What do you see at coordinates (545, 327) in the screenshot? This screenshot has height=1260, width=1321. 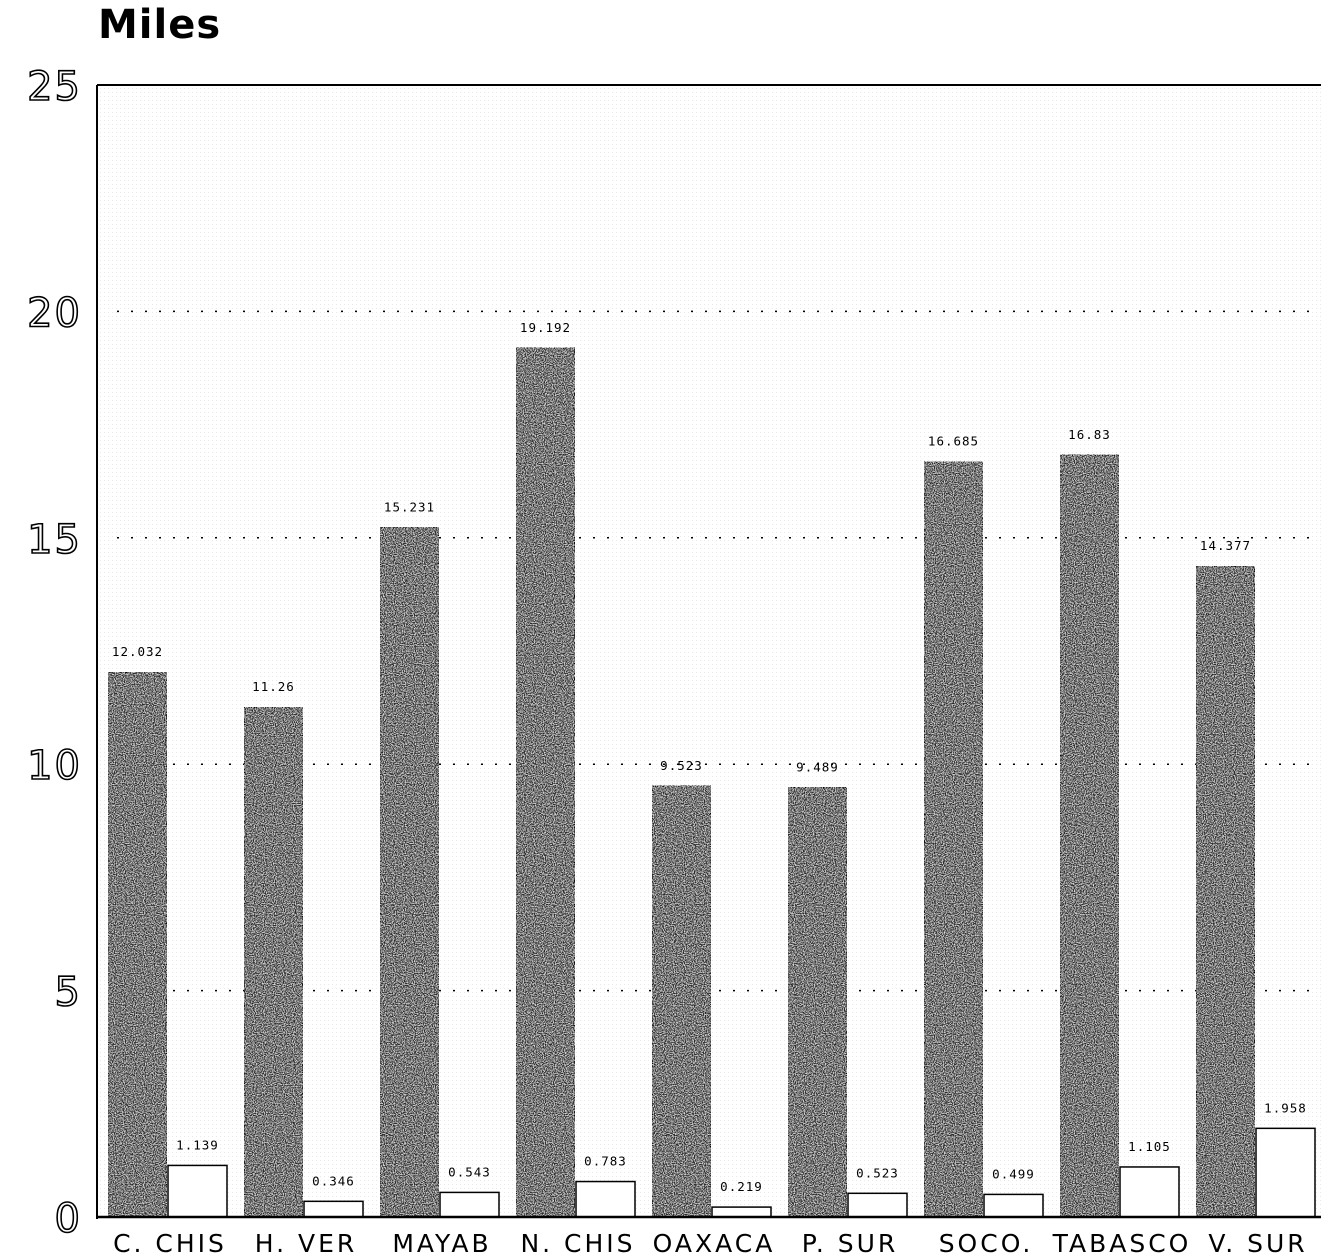 I see `data-label-series-1: 19.192` at bounding box center [545, 327].